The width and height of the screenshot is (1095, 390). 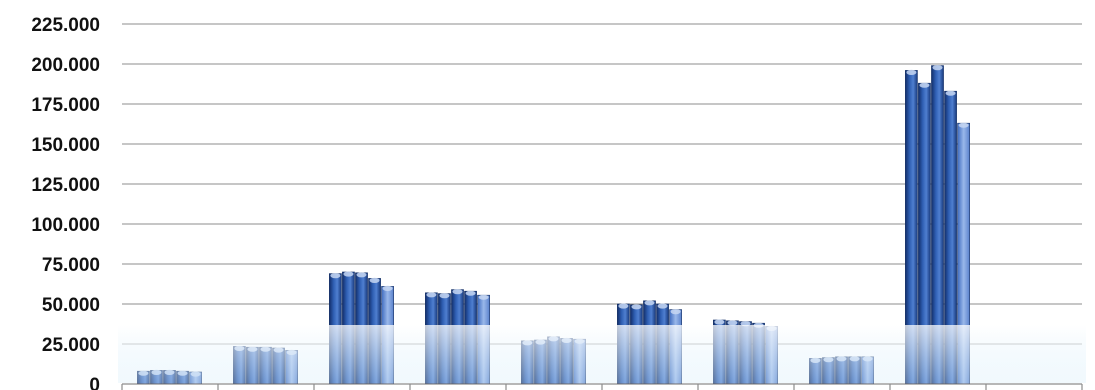 What do you see at coordinates (65, 225) in the screenshot?
I see `y-tick-label: 100.000` at bounding box center [65, 225].